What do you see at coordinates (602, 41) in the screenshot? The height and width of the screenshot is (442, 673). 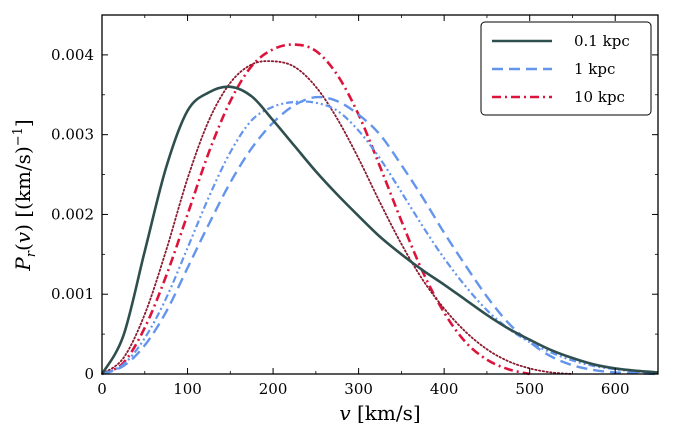 I see `legend-label-0: 0.1 kpc` at bounding box center [602, 41].